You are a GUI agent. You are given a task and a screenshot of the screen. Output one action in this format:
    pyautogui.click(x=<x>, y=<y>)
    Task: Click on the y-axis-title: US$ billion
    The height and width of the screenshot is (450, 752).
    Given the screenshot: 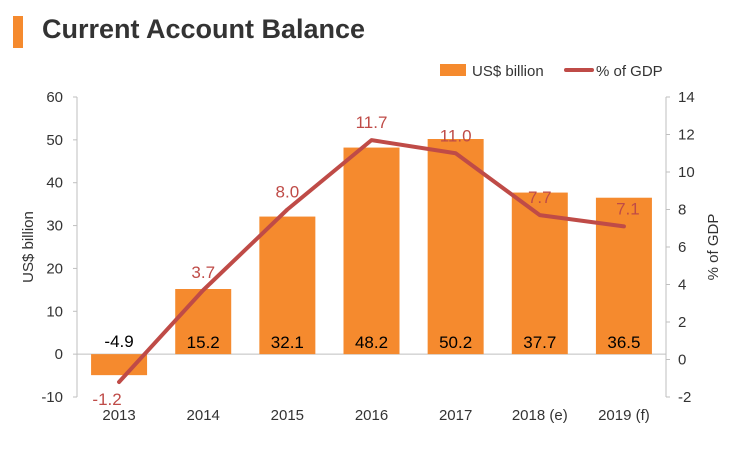 What is the action you would take?
    pyautogui.click(x=28, y=247)
    